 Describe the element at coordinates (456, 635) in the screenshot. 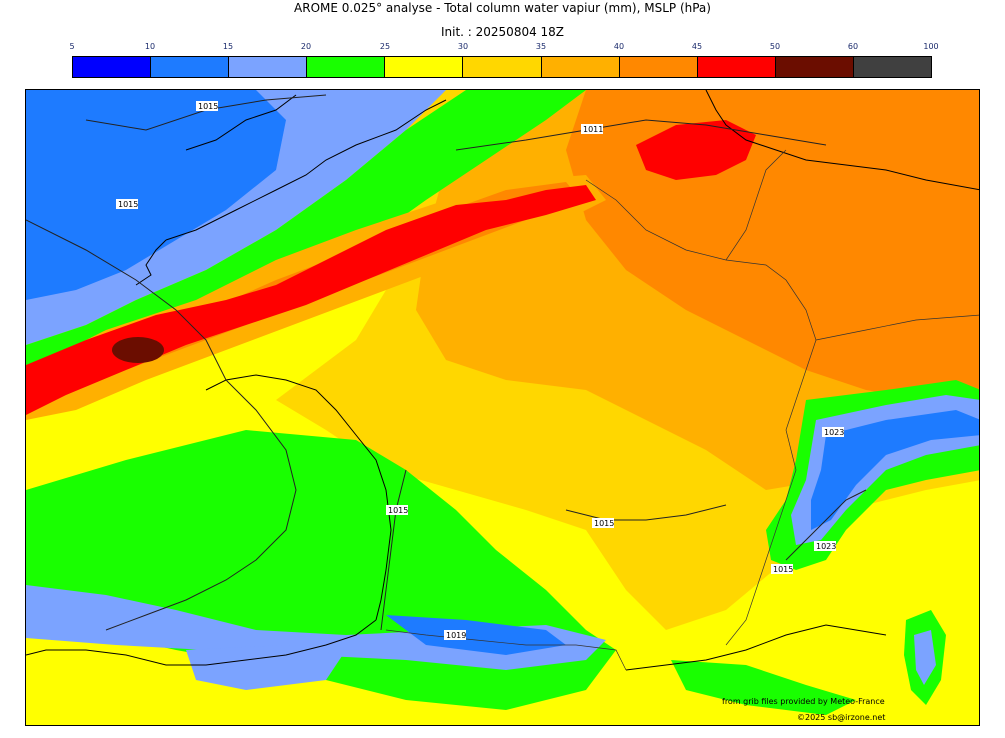

I see `isobar-label: 1019` at that location.